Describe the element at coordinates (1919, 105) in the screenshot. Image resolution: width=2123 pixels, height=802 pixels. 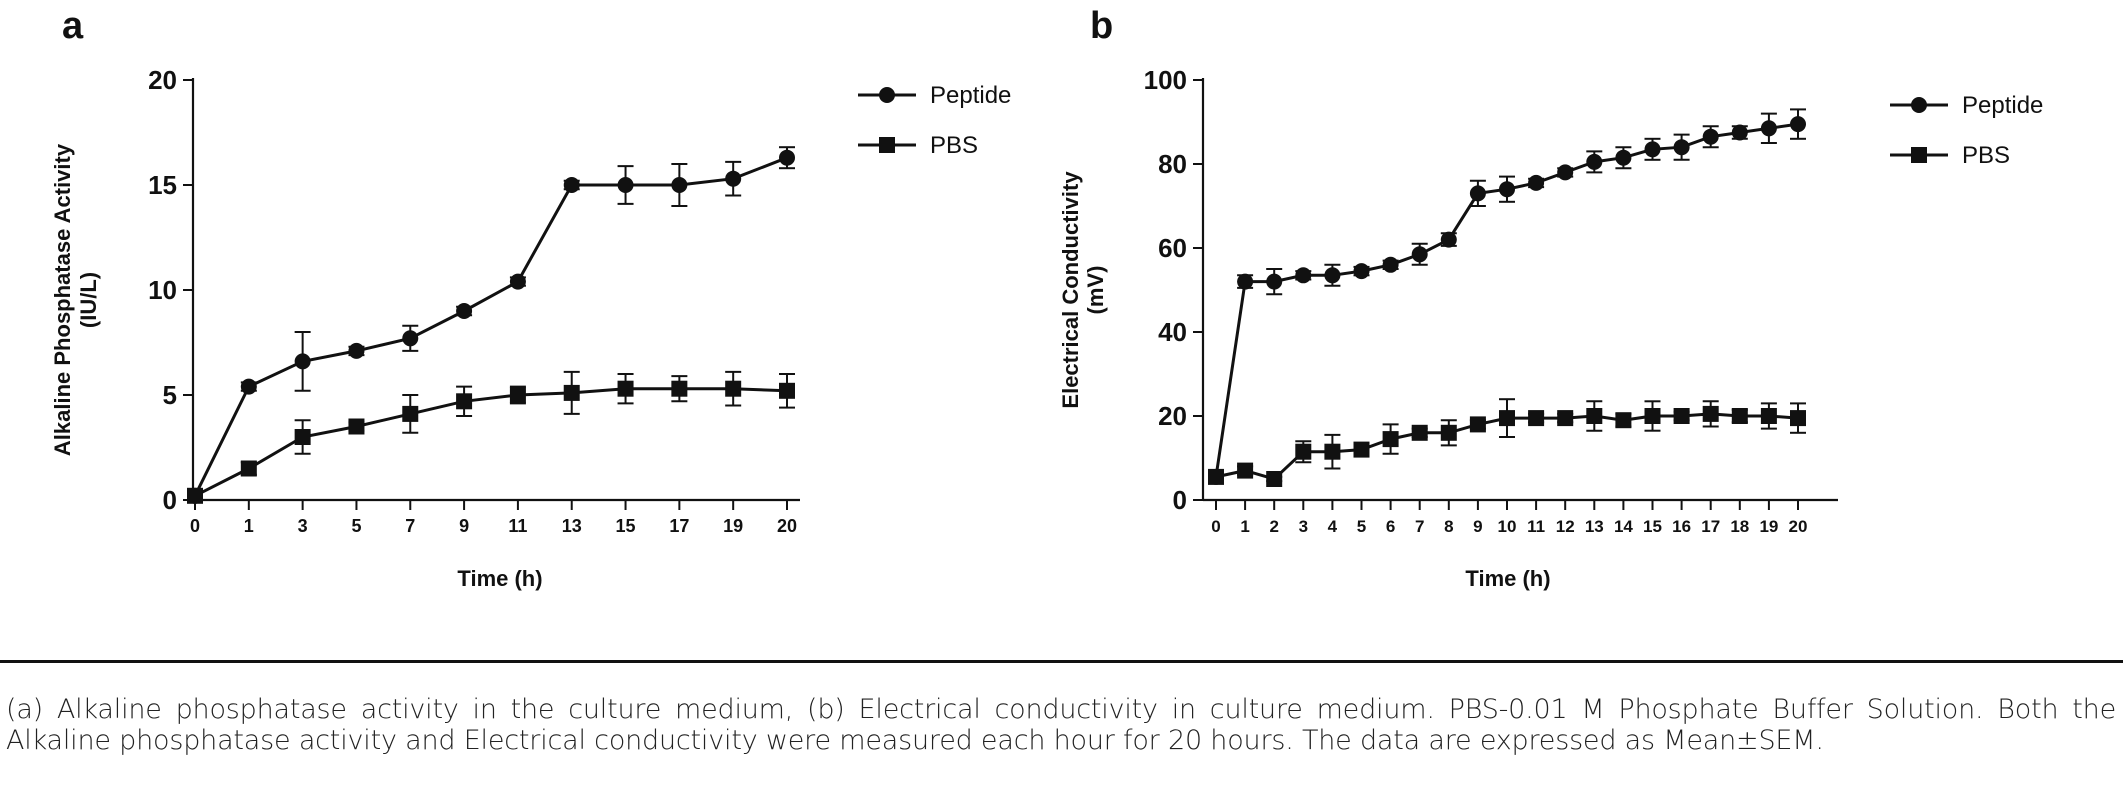
I see `legend-marker-circle` at that location.